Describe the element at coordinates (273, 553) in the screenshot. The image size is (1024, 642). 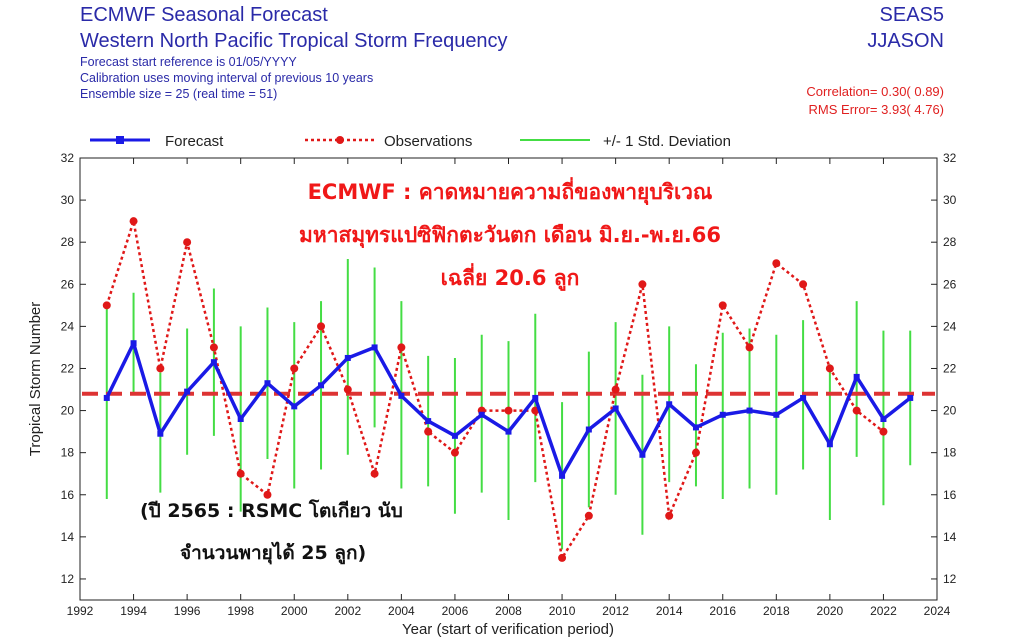
I see `note-line2: จำนวนพายุได้ 25 ลูก)` at that location.